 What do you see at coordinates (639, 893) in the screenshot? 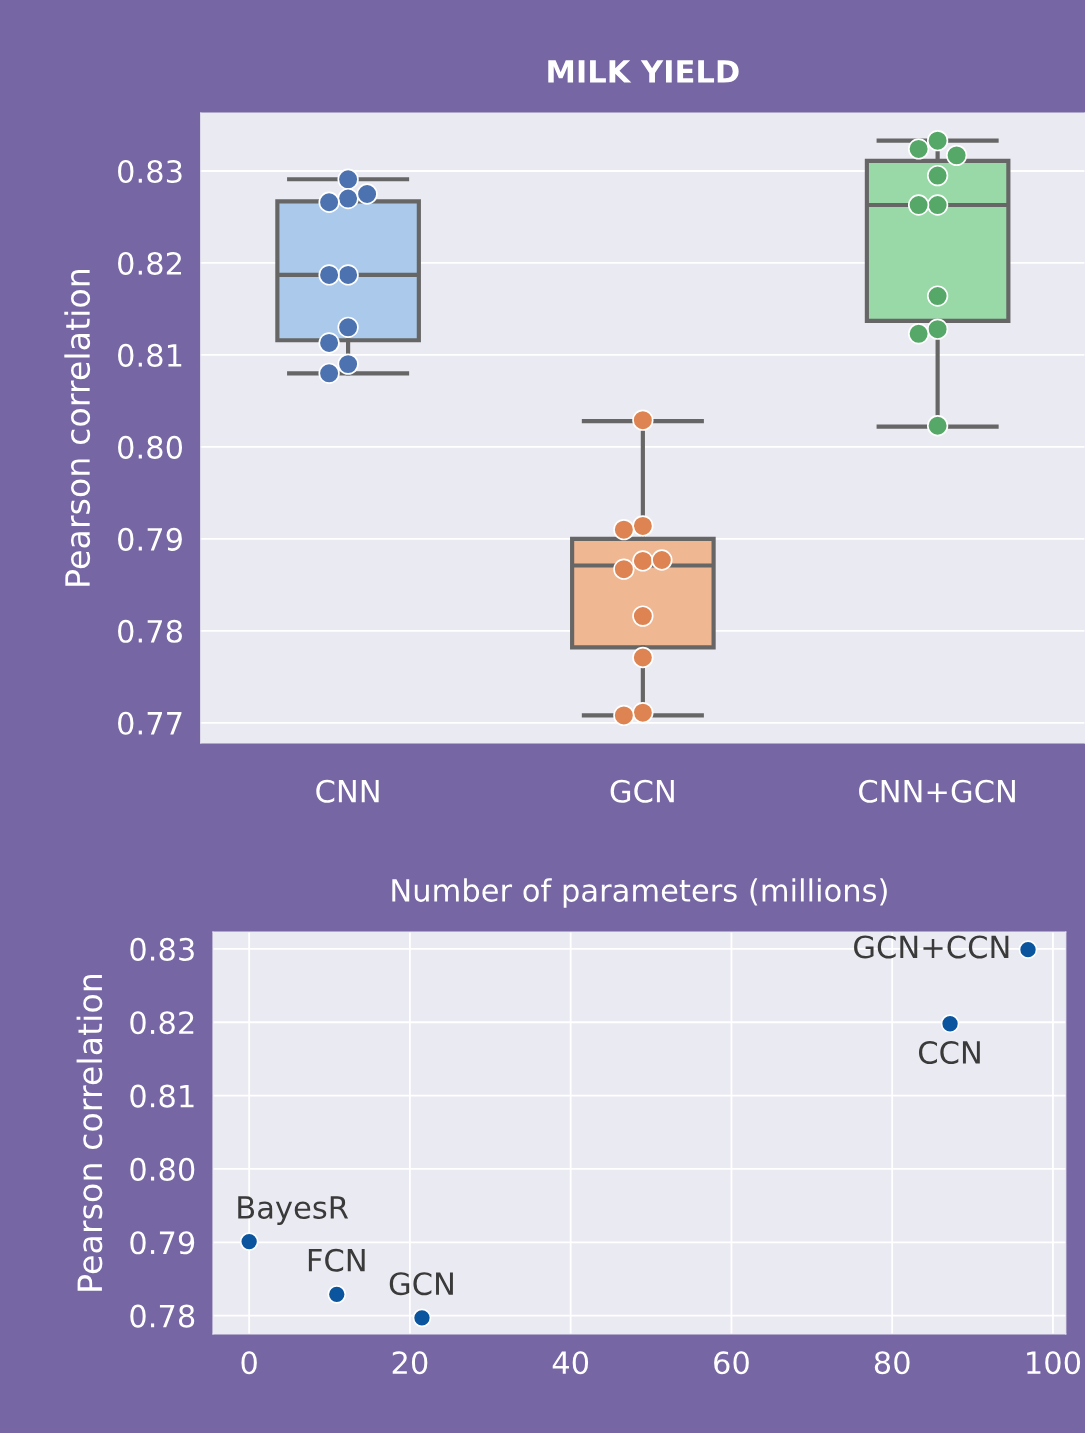
I see `chart-title: Number of parameters (millions)` at bounding box center [639, 893].